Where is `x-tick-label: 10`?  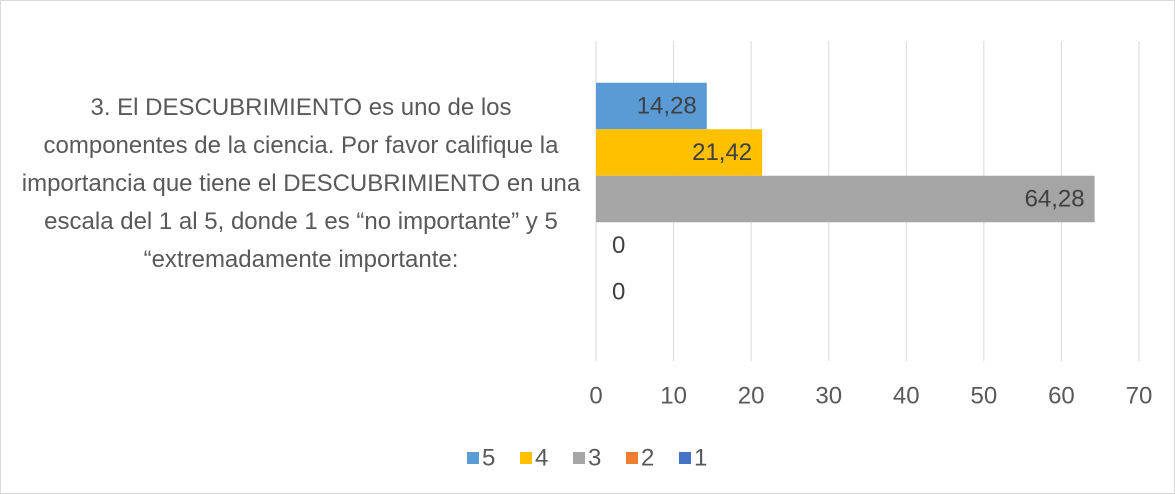
x-tick-label: 10 is located at coordinates (673, 395).